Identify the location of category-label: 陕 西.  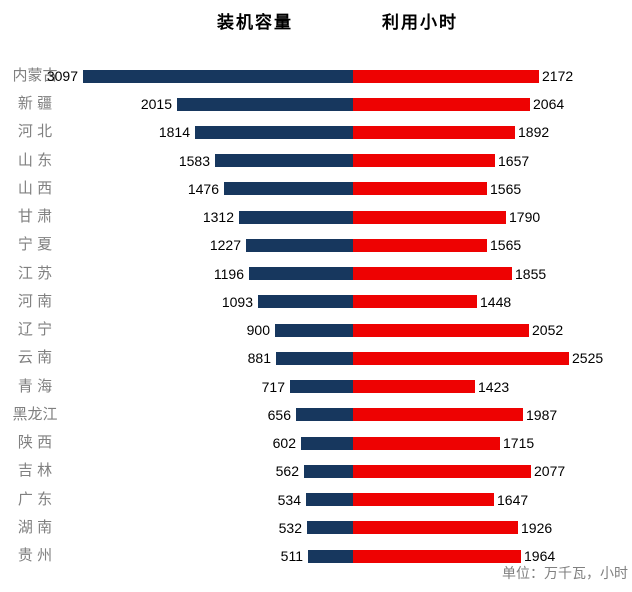
(35, 443).